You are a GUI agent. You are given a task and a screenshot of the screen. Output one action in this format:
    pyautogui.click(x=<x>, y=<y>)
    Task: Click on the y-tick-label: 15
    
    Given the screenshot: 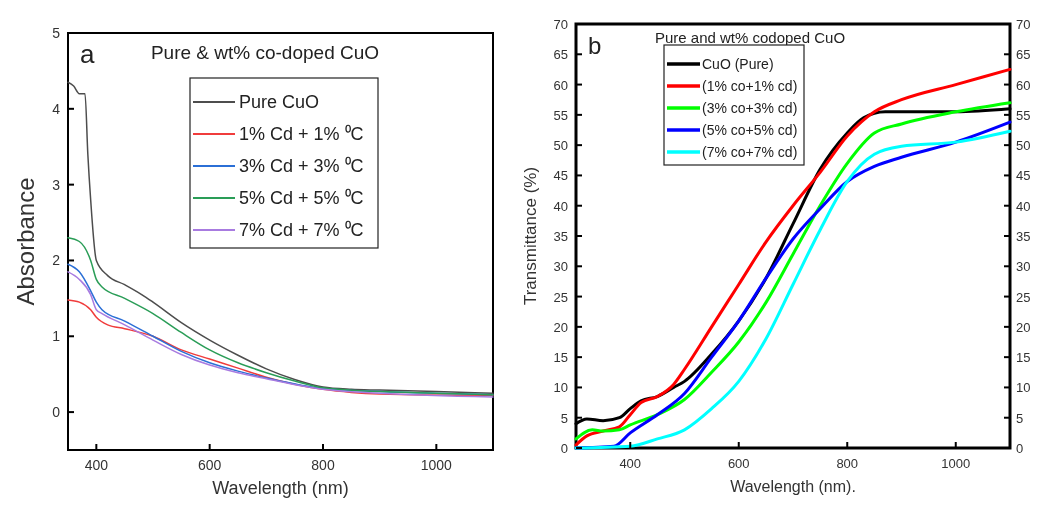 What is the action you would take?
    pyautogui.click(x=560, y=358)
    